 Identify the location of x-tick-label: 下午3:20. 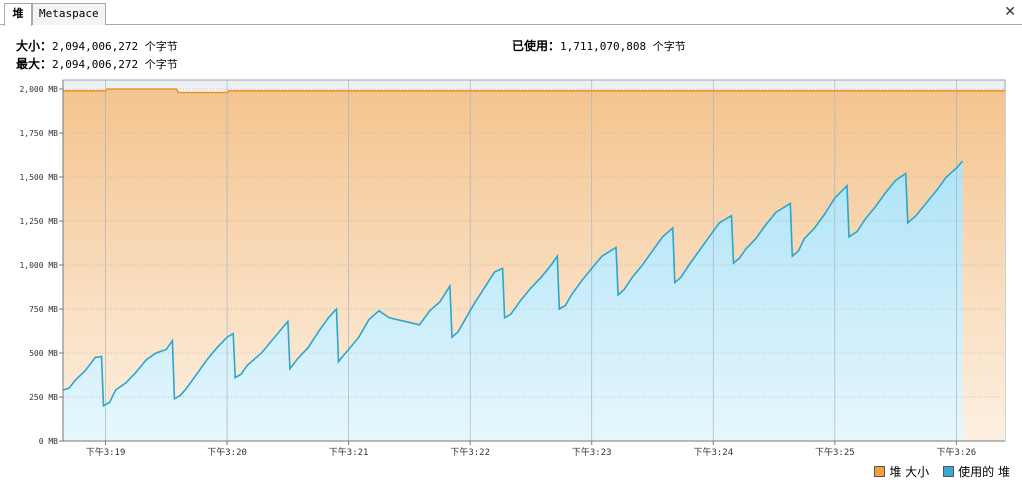
(227, 452).